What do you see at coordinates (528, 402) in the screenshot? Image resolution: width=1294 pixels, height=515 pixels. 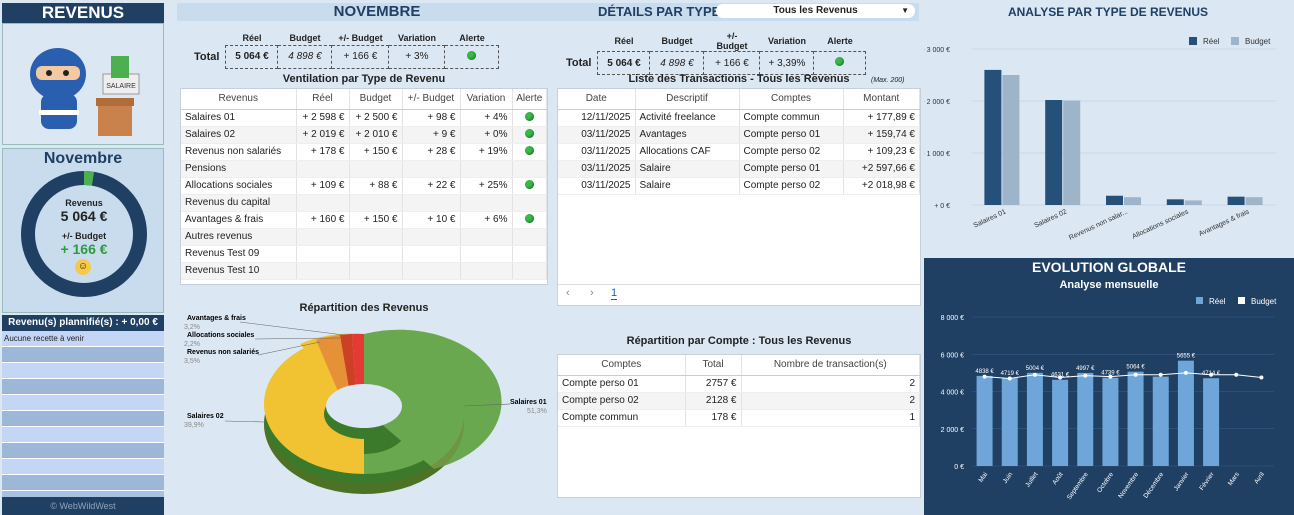 I see `pie-label: Salaires 01` at bounding box center [528, 402].